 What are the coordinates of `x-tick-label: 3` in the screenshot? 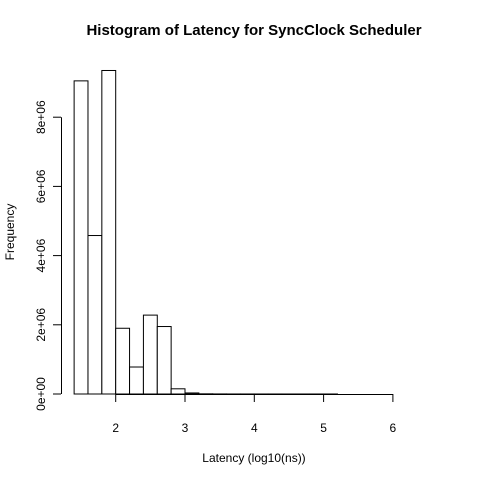 It's located at (185, 428).